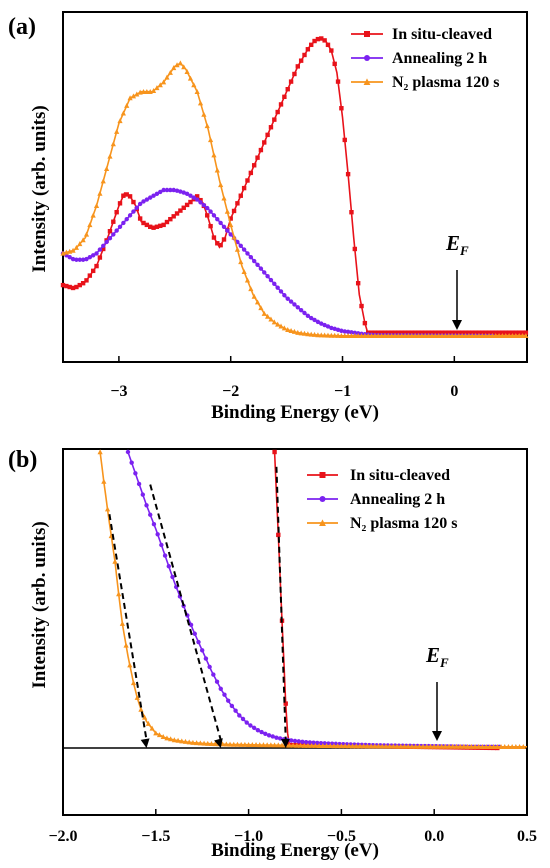 This screenshot has height=868, width=550. What do you see at coordinates (62, 836) in the screenshot?
I see `panel-b-x-tick-label: −2.0` at bounding box center [62, 836].